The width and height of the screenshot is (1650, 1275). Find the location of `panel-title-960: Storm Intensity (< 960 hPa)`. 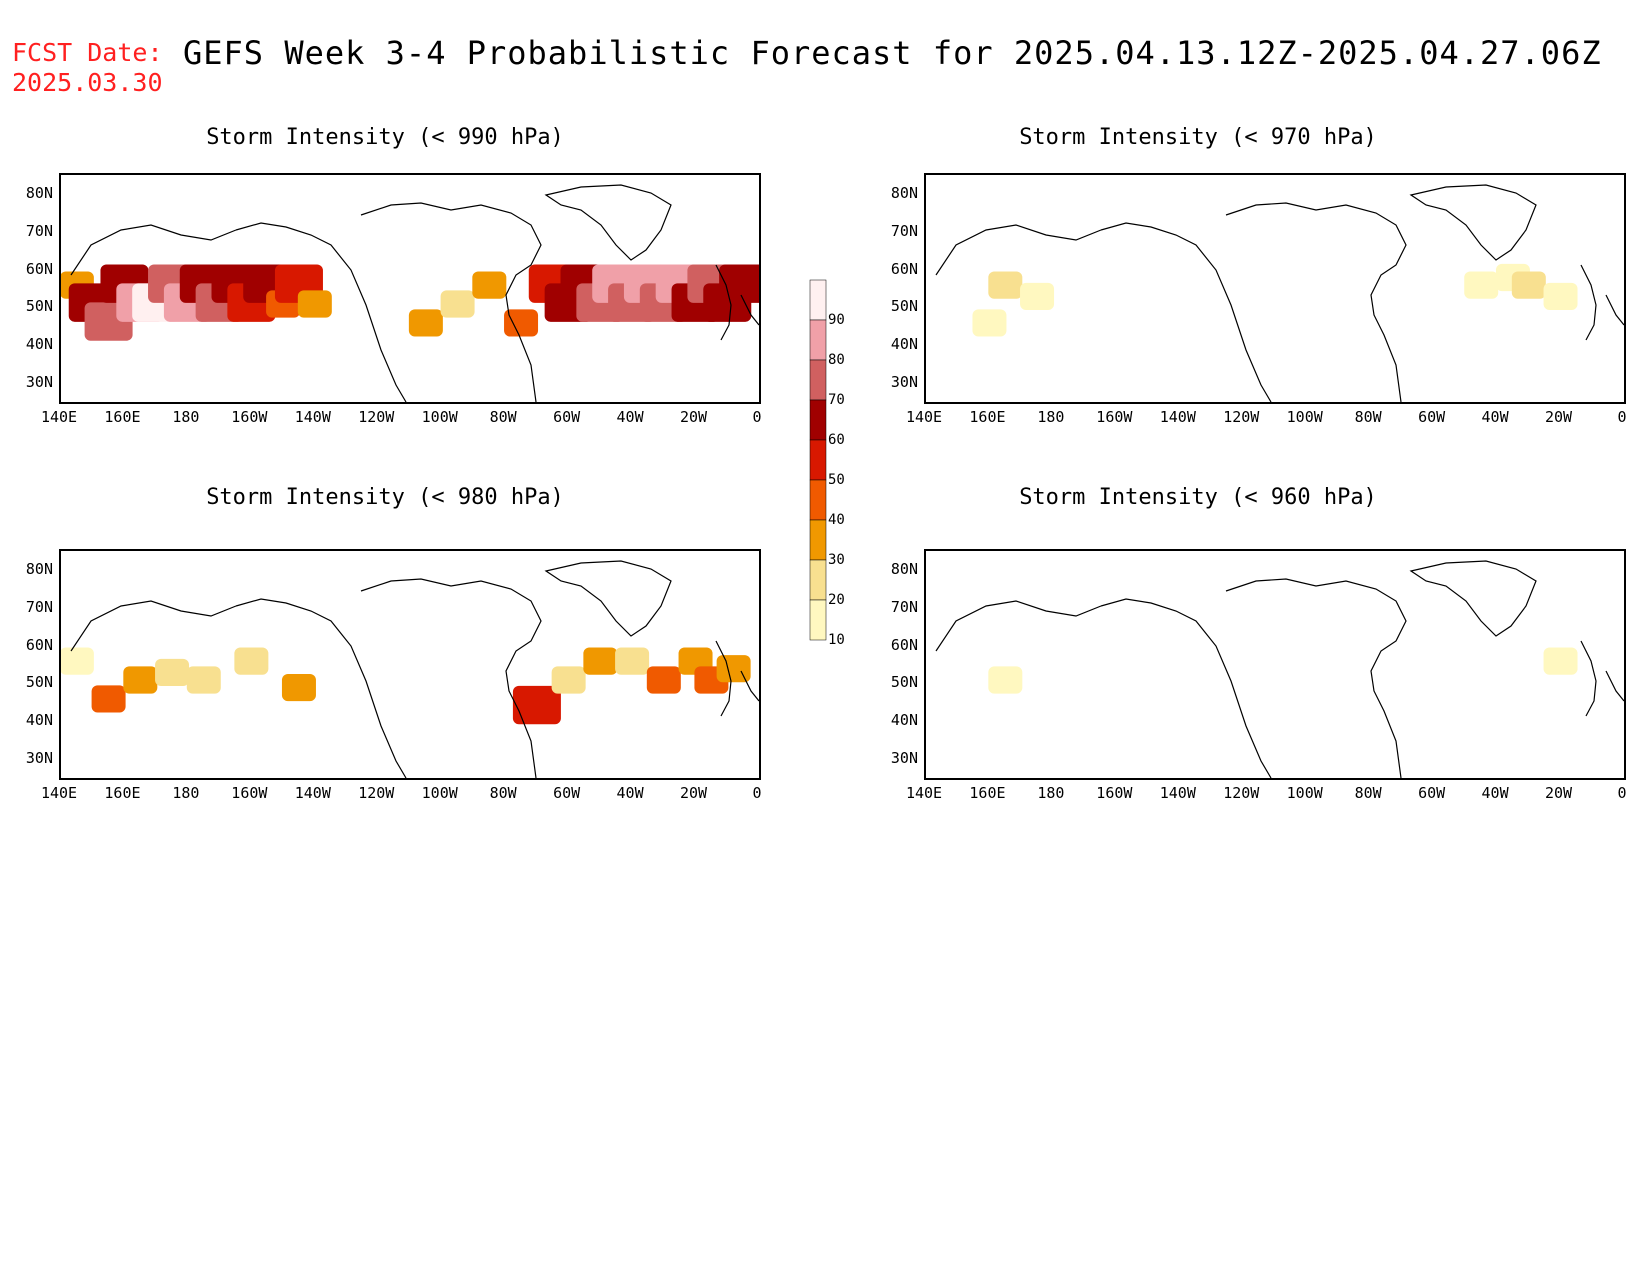

panel-title-960: Storm Intensity (< 960 hPa) is located at coordinates (1198, 497).